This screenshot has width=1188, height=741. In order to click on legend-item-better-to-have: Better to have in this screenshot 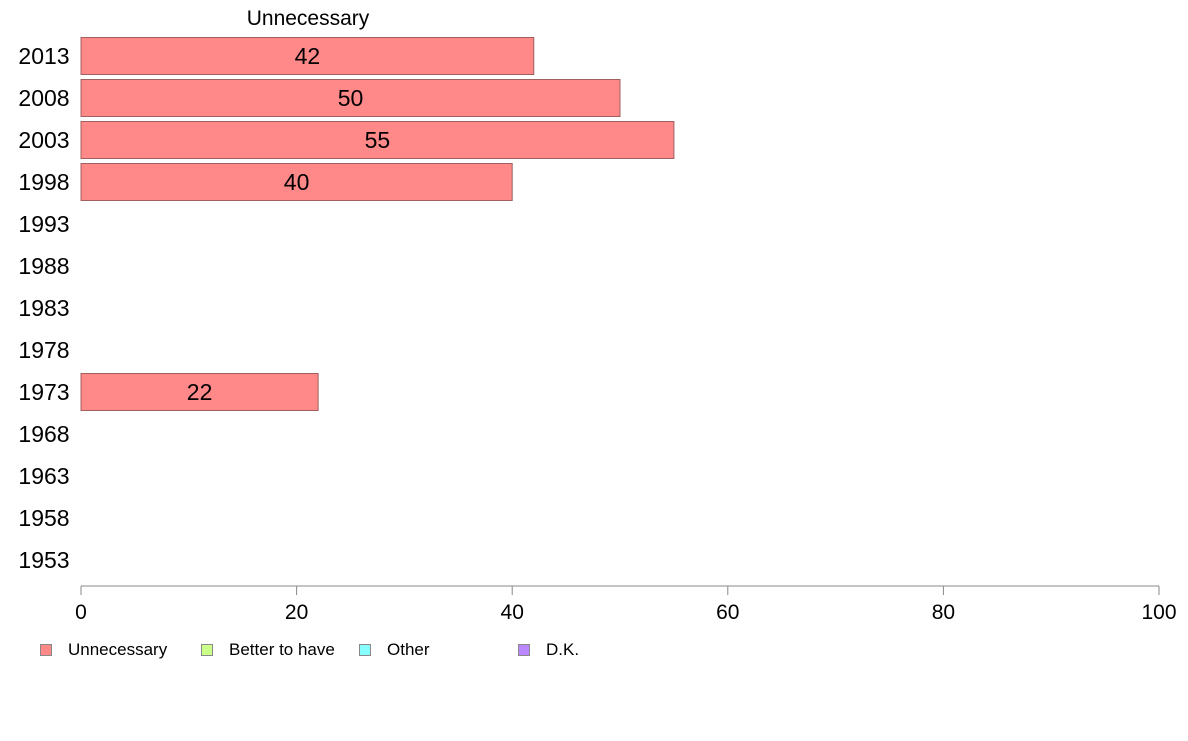, I will do `click(268, 650)`.